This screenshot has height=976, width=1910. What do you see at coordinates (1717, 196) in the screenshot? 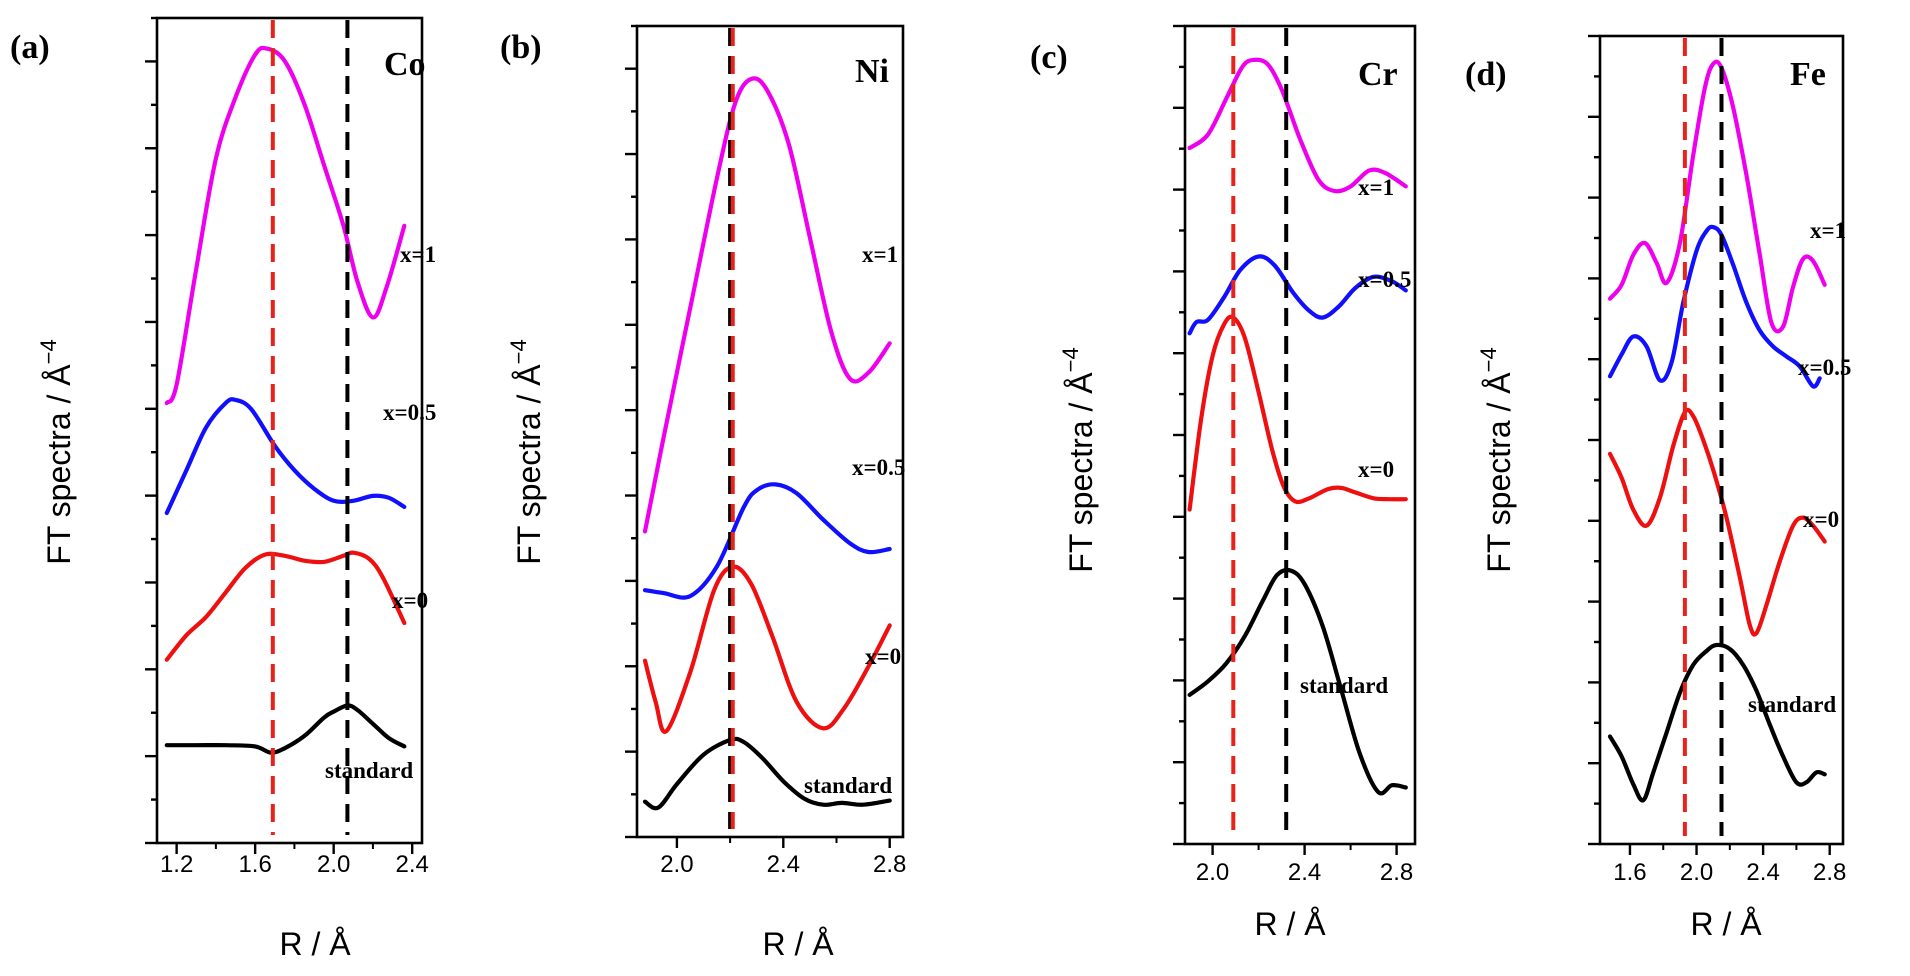
I see `panel-d-curve-x1` at bounding box center [1717, 196].